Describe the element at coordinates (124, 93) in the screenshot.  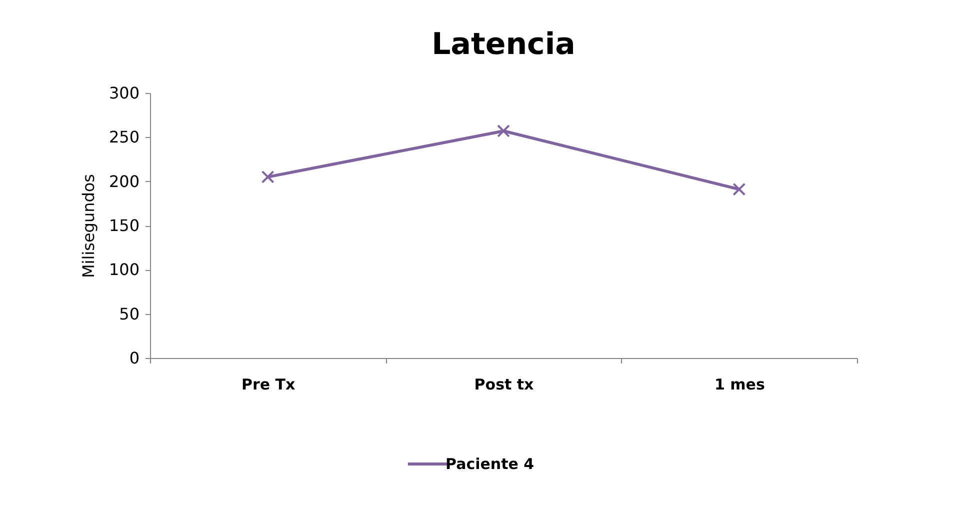
I see `y-tick-label: 300` at that location.